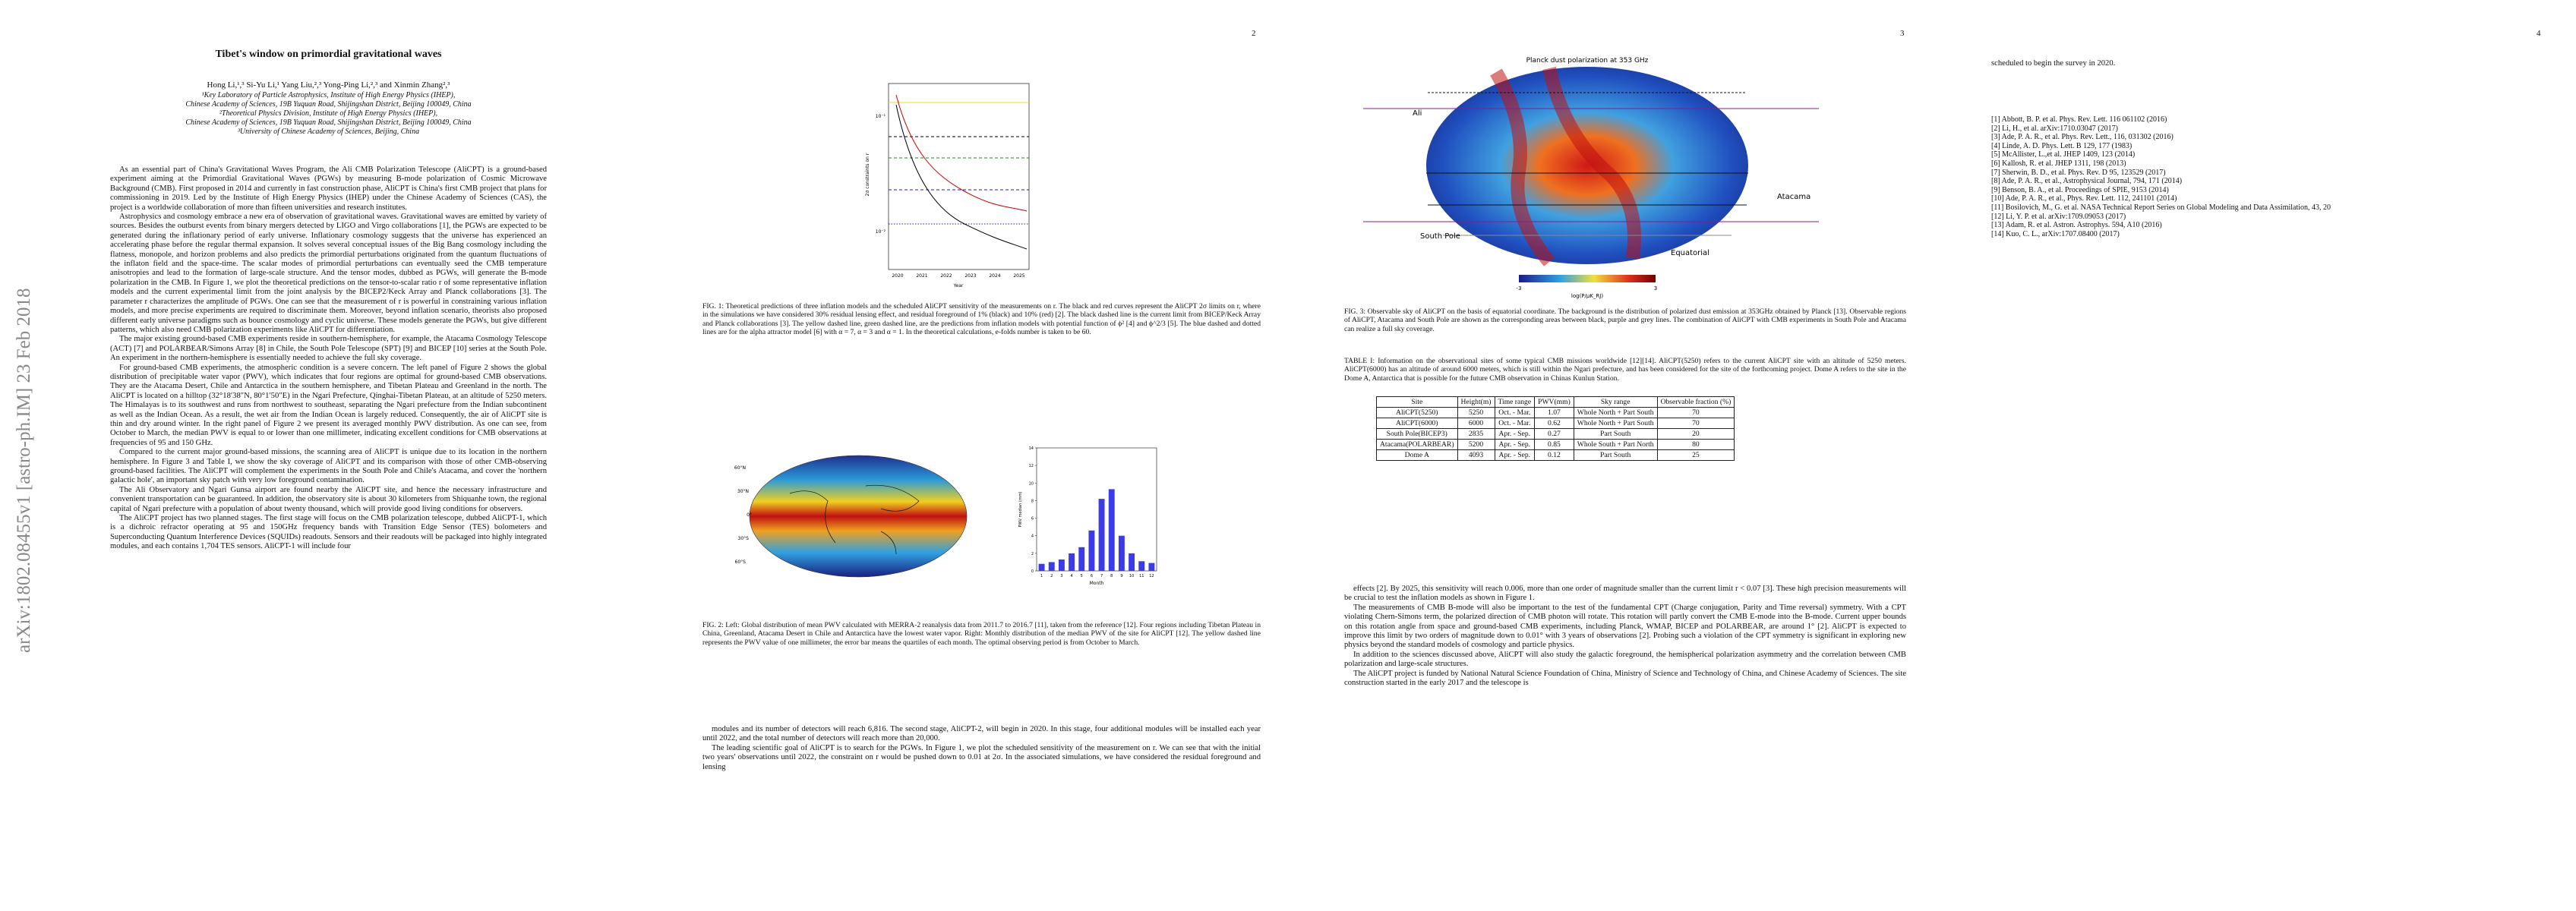  Describe the element at coordinates (1032, 519) in the screenshot. I see `y-tick-label: 6` at that location.